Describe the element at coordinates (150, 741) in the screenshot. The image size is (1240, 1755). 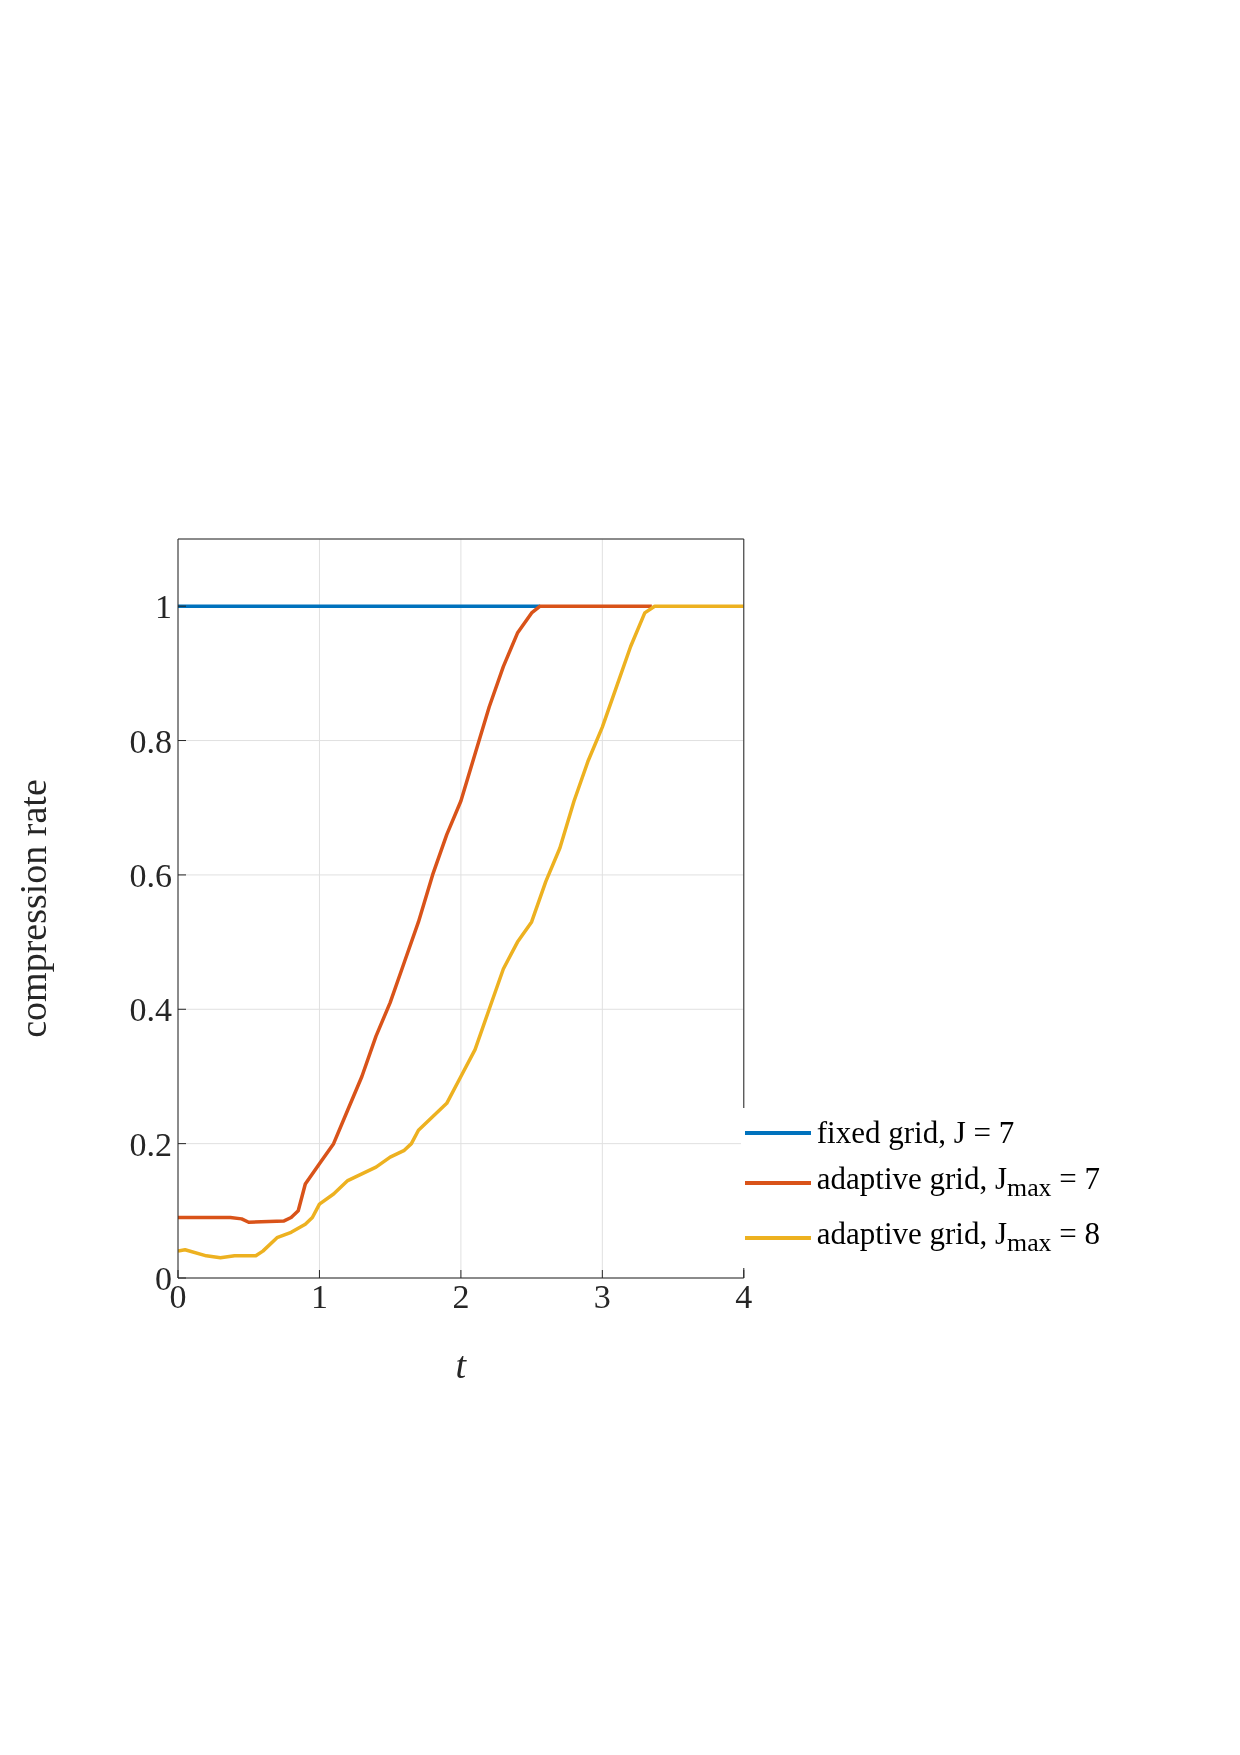
I see `y-tick-label: 0.8` at that location.